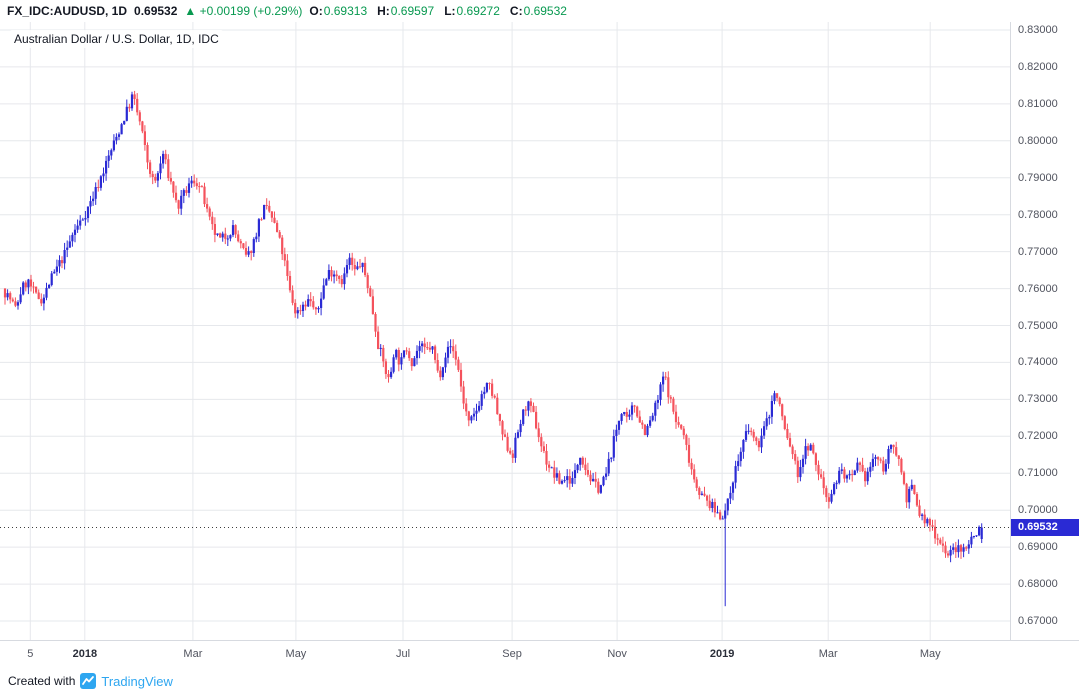 Image resolution: width=1079 pixels, height=692 pixels. I want to click on time-axis-label: Jul, so click(403, 654).